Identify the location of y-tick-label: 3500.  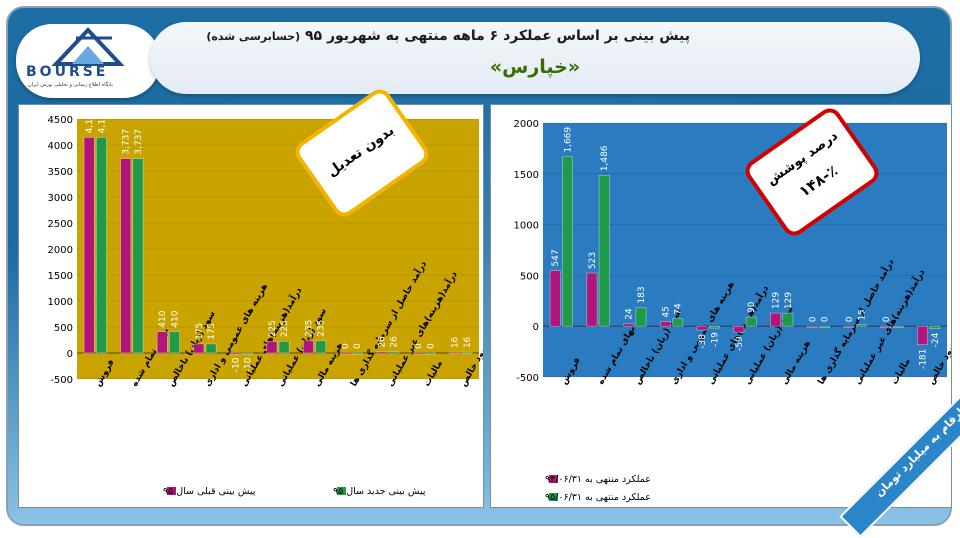
(60, 172).